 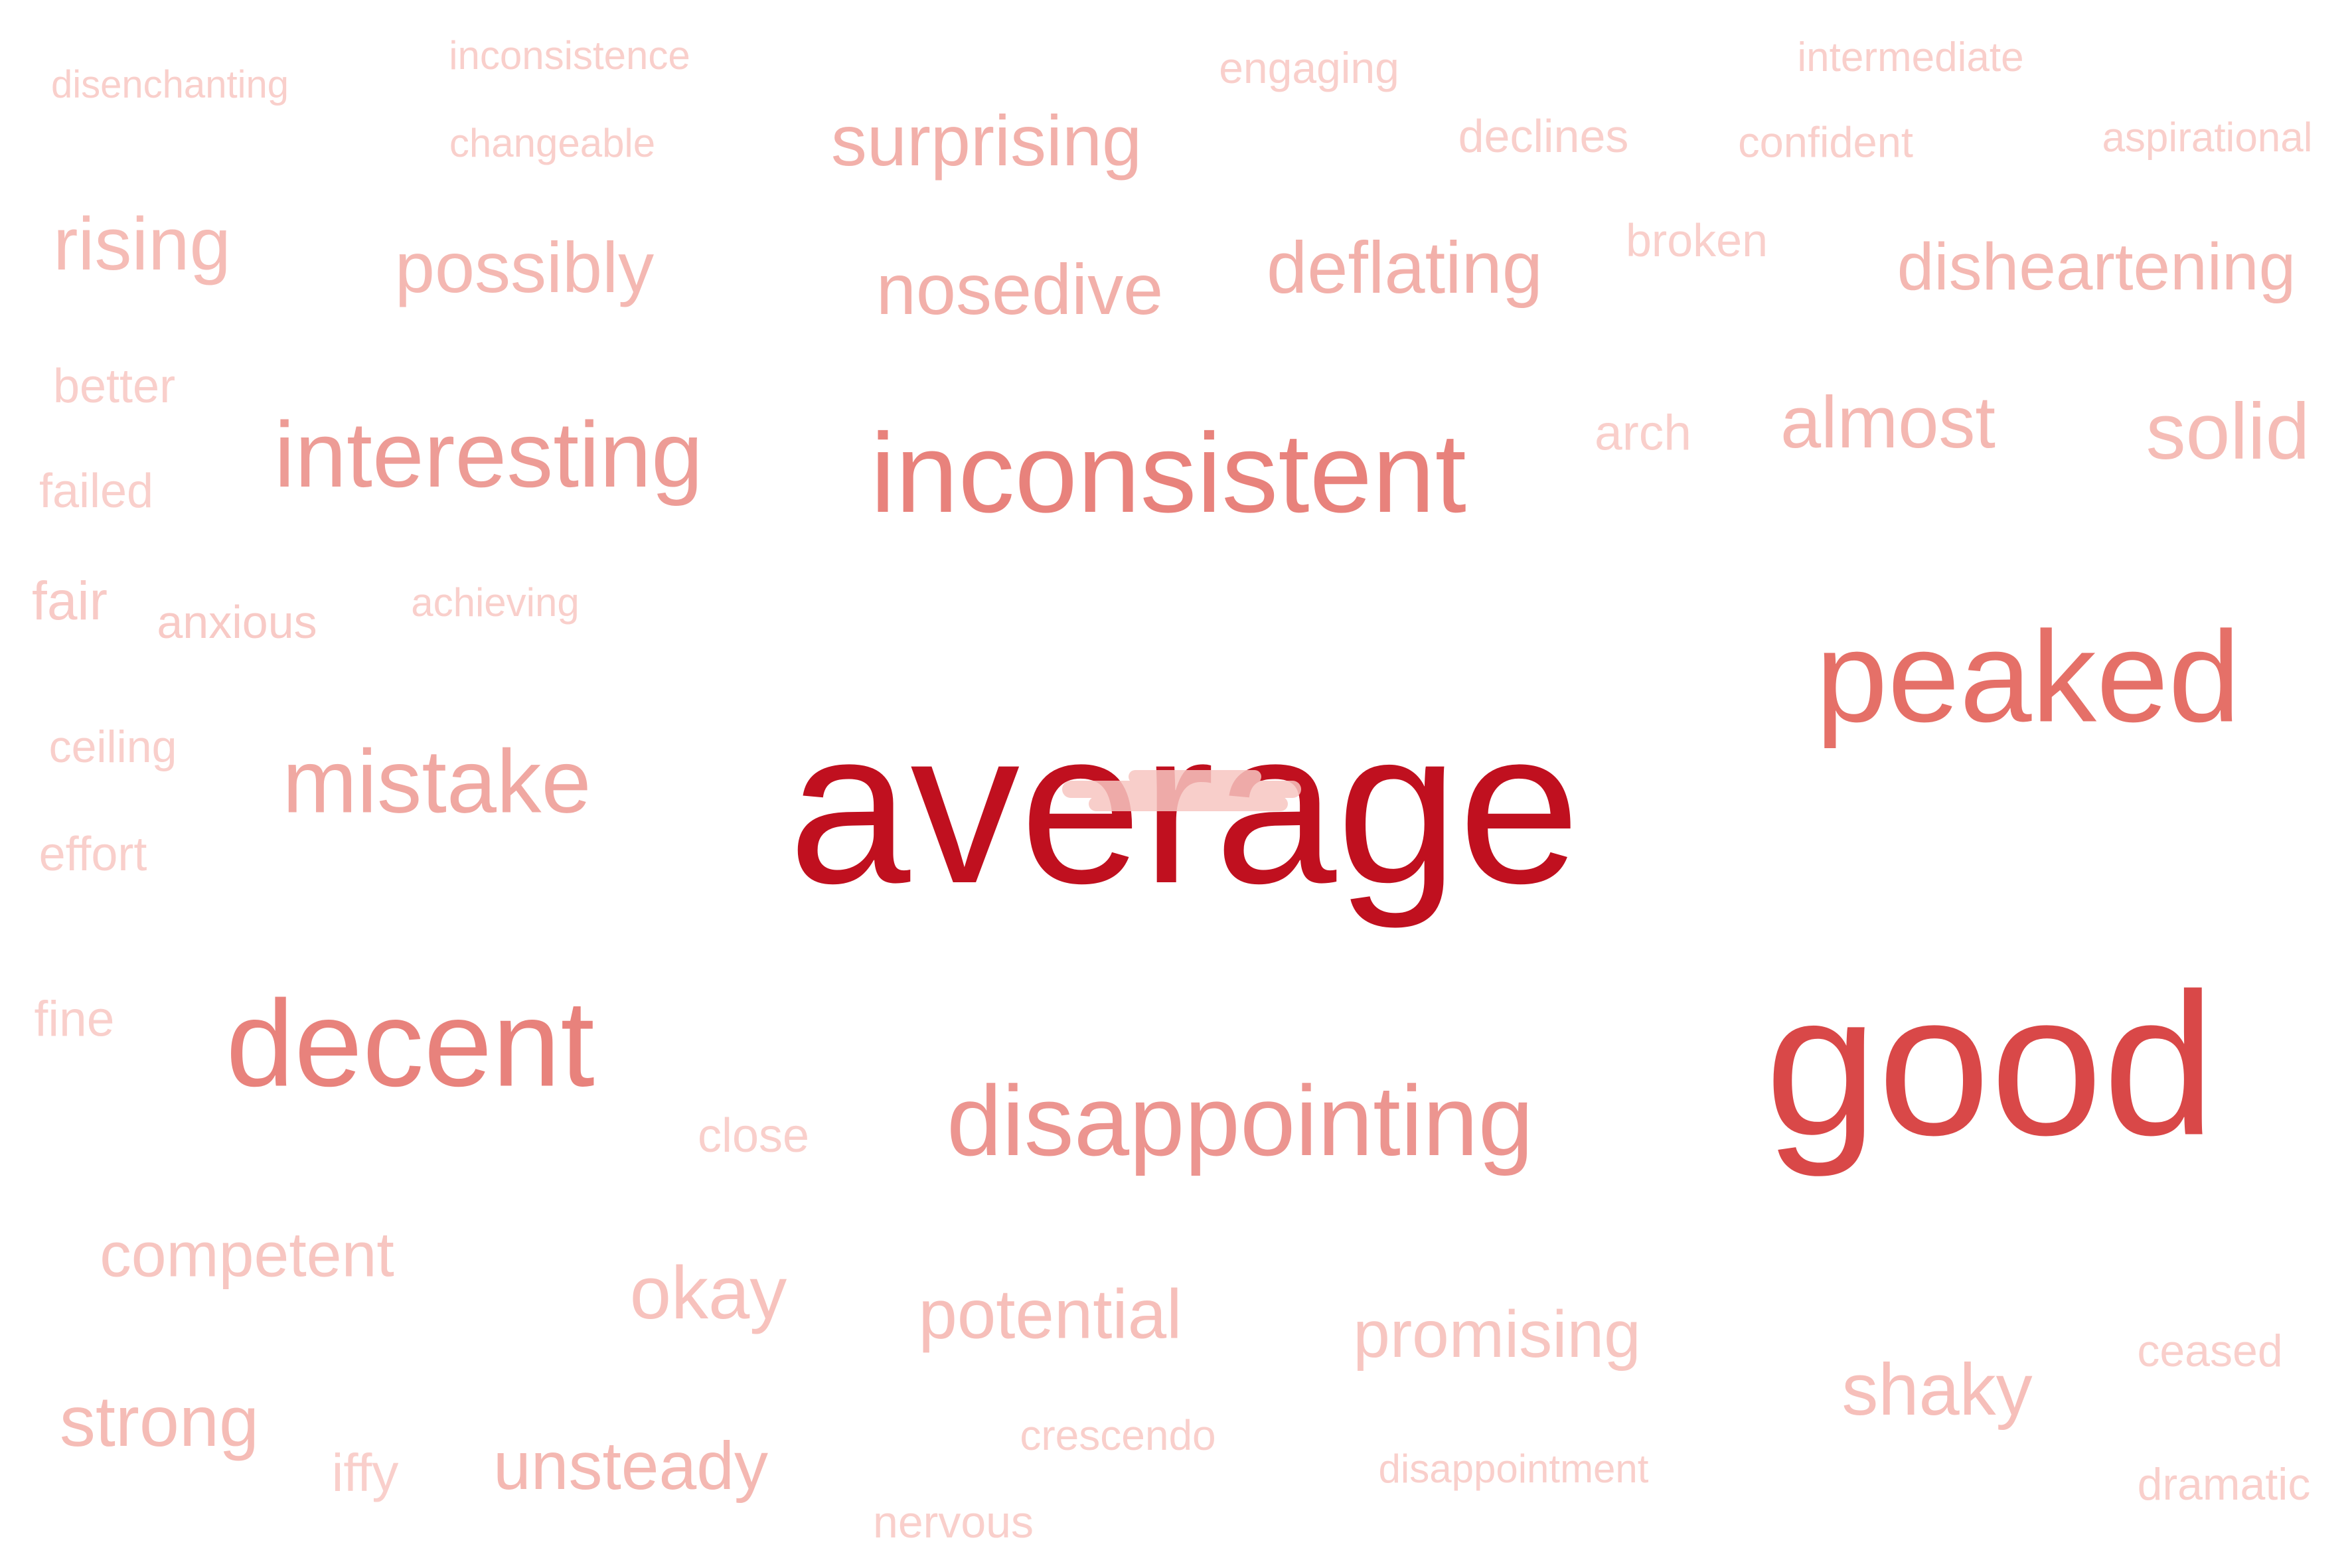 What do you see at coordinates (1543, 136) in the screenshot?
I see `word-declines: declines` at bounding box center [1543, 136].